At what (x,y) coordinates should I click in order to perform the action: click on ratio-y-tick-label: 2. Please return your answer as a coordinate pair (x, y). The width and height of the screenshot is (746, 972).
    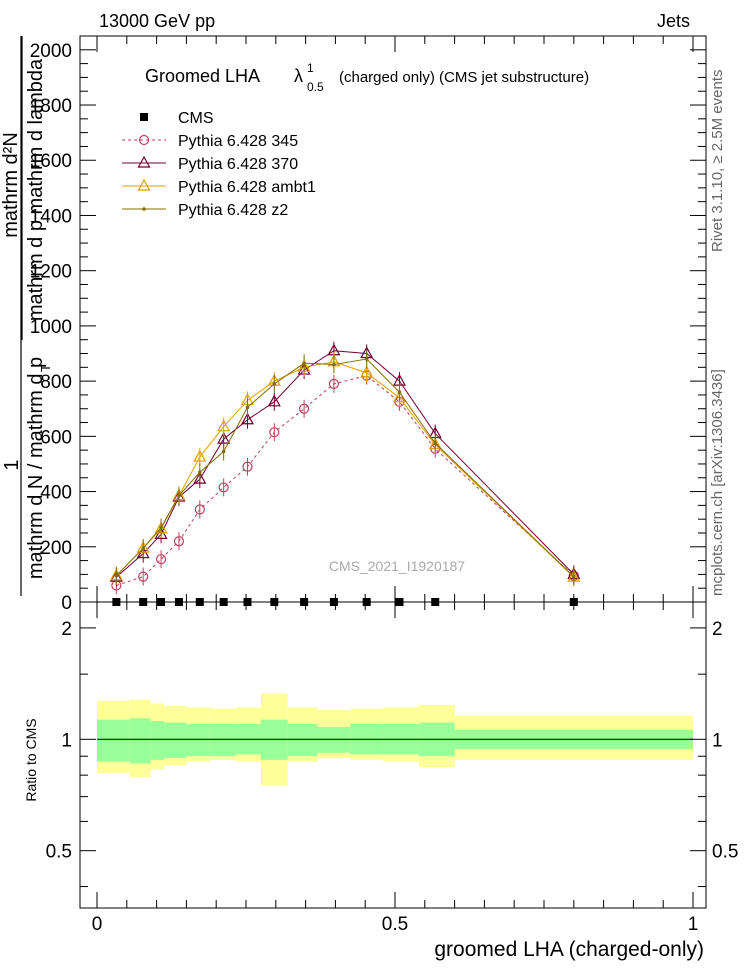
    Looking at the image, I should click on (66, 629).